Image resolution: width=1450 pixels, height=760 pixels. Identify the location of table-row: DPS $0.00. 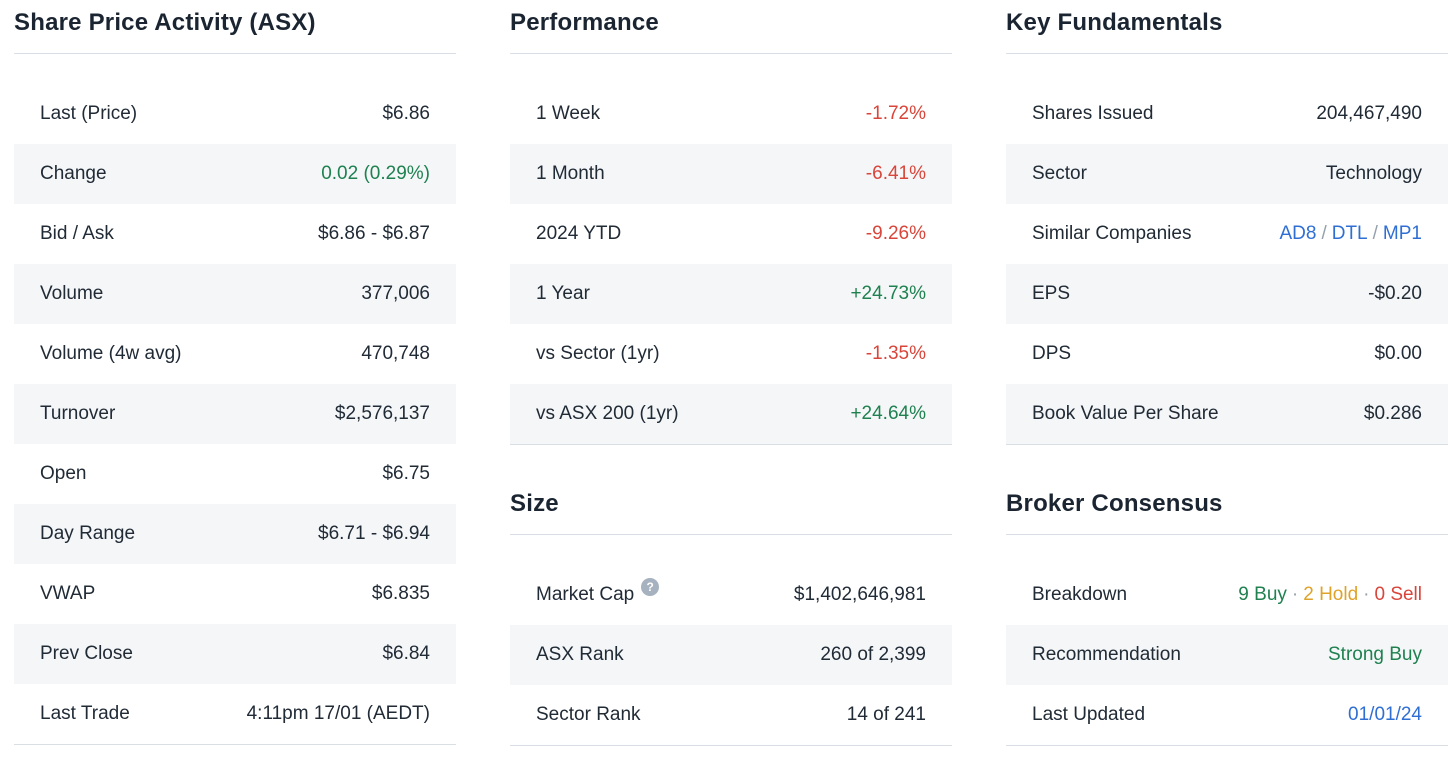
(1227, 354).